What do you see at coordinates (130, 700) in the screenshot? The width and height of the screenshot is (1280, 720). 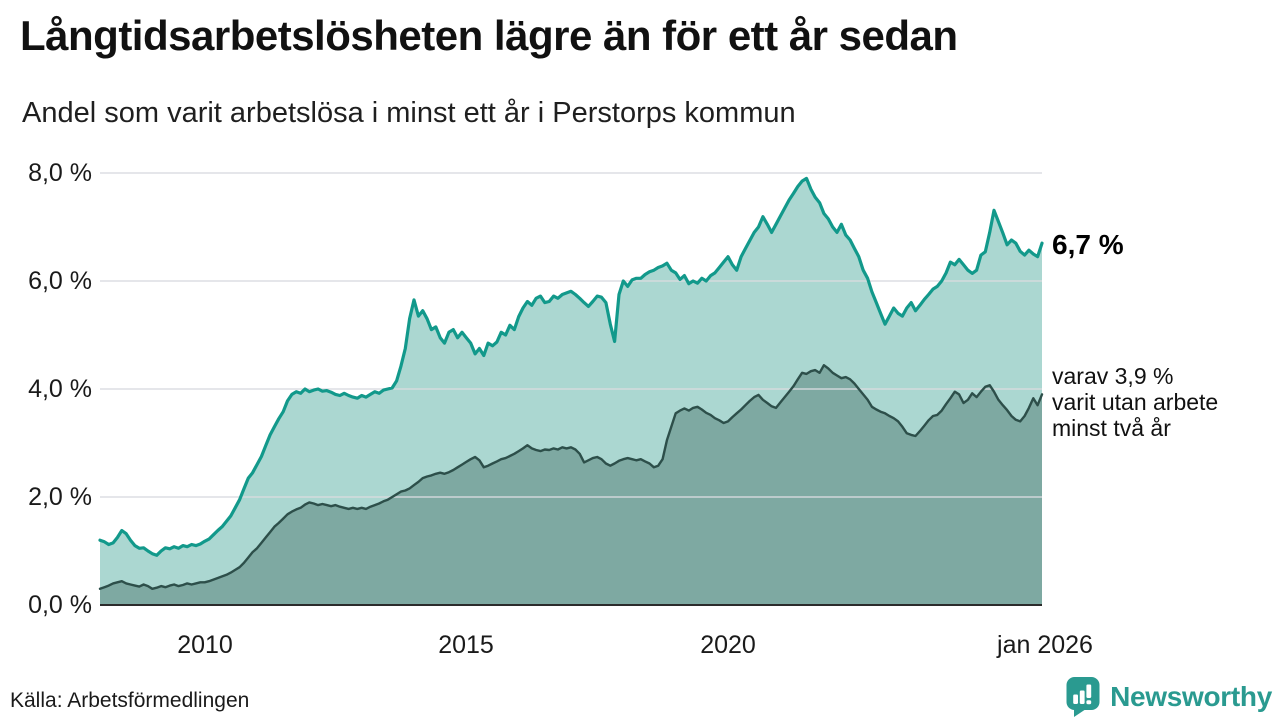 I see `source-note: Källa: Arbetsförmedlingen` at bounding box center [130, 700].